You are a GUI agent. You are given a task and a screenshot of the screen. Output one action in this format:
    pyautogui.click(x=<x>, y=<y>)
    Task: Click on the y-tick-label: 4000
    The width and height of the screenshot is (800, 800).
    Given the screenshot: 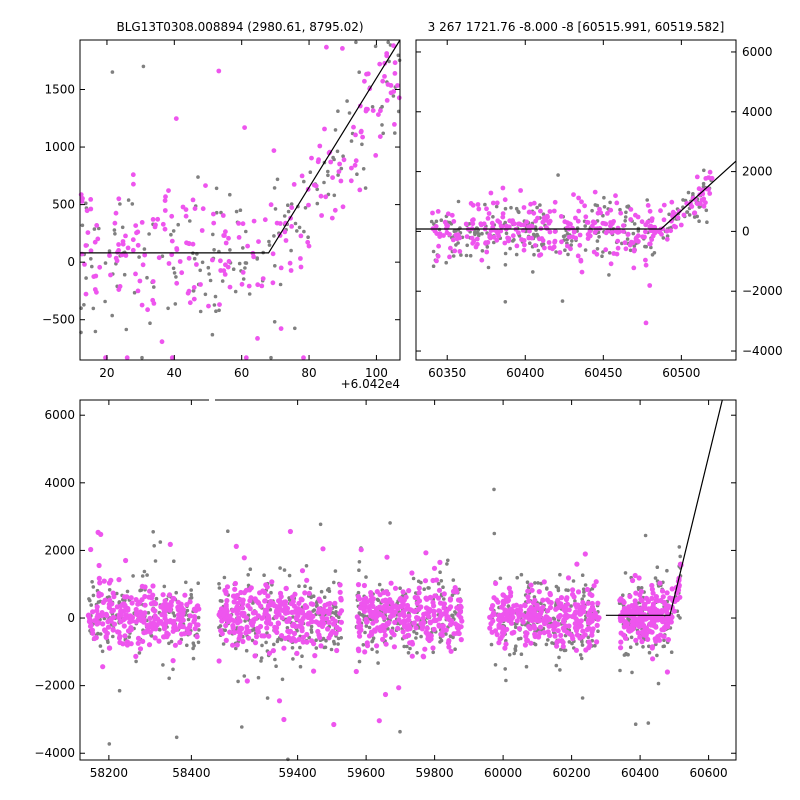 What is the action you would take?
    pyautogui.click(x=757, y=112)
    